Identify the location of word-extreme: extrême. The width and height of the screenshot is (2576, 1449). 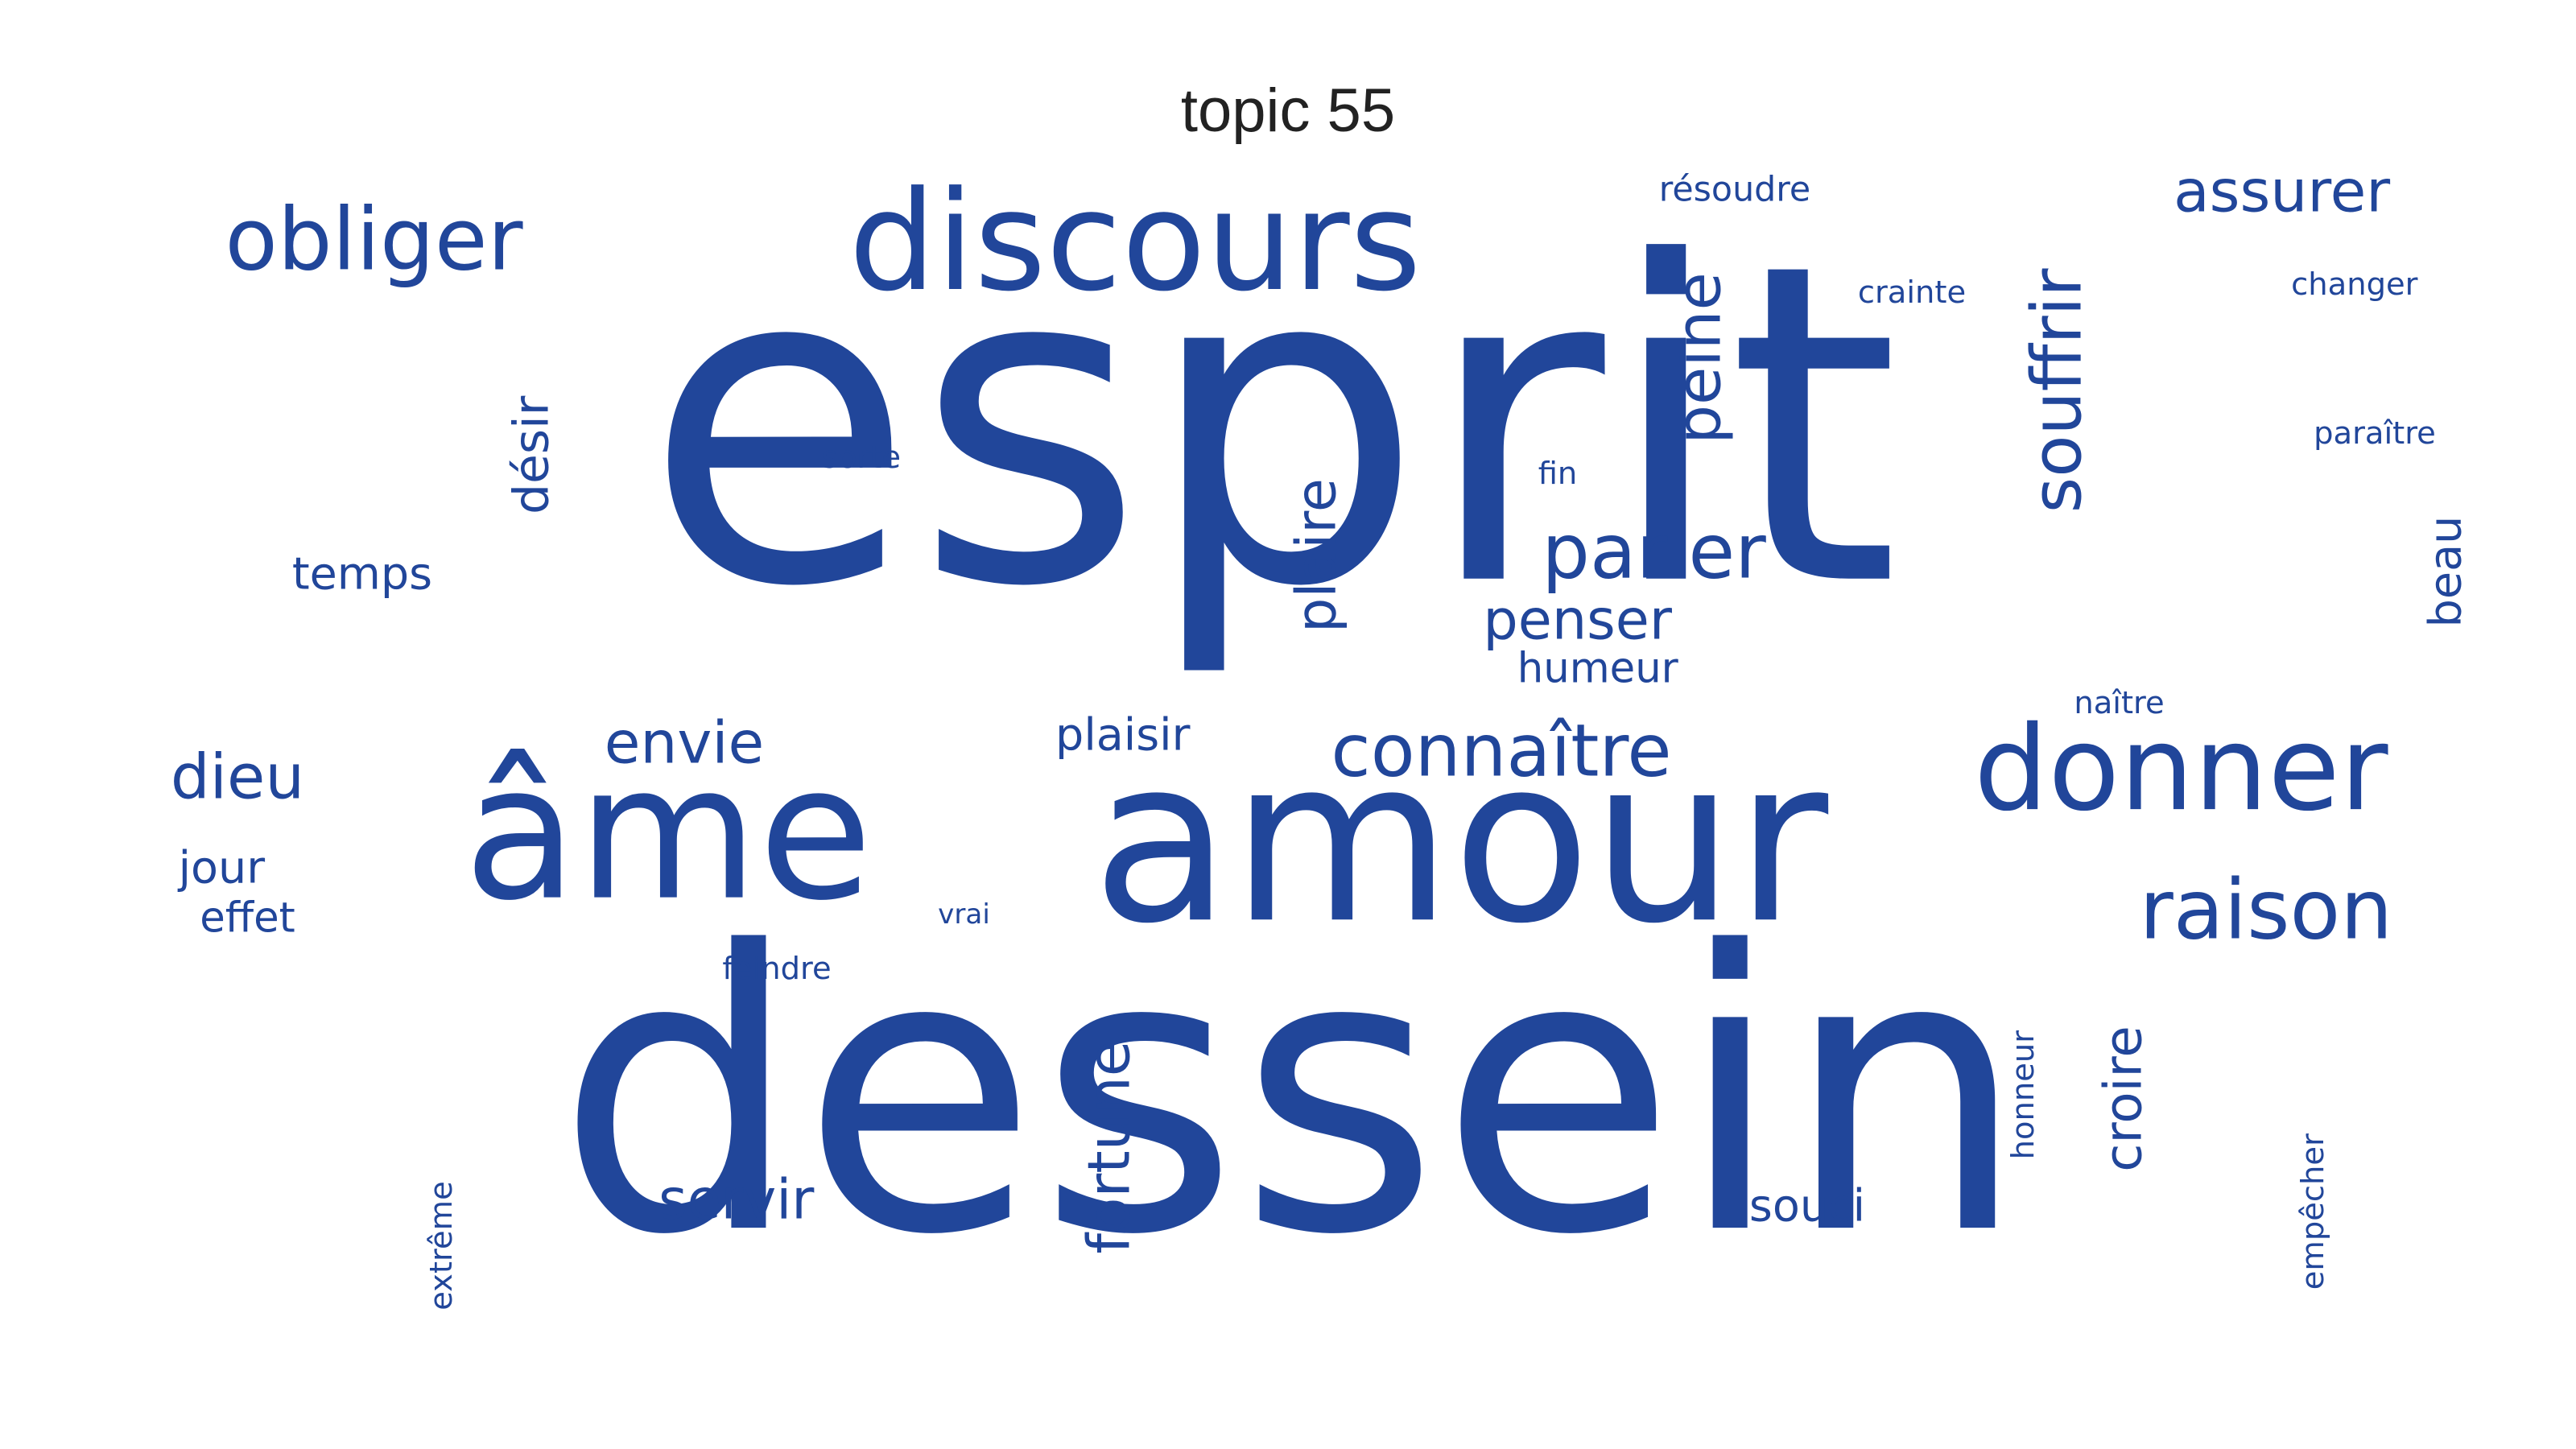
(442, 1246).